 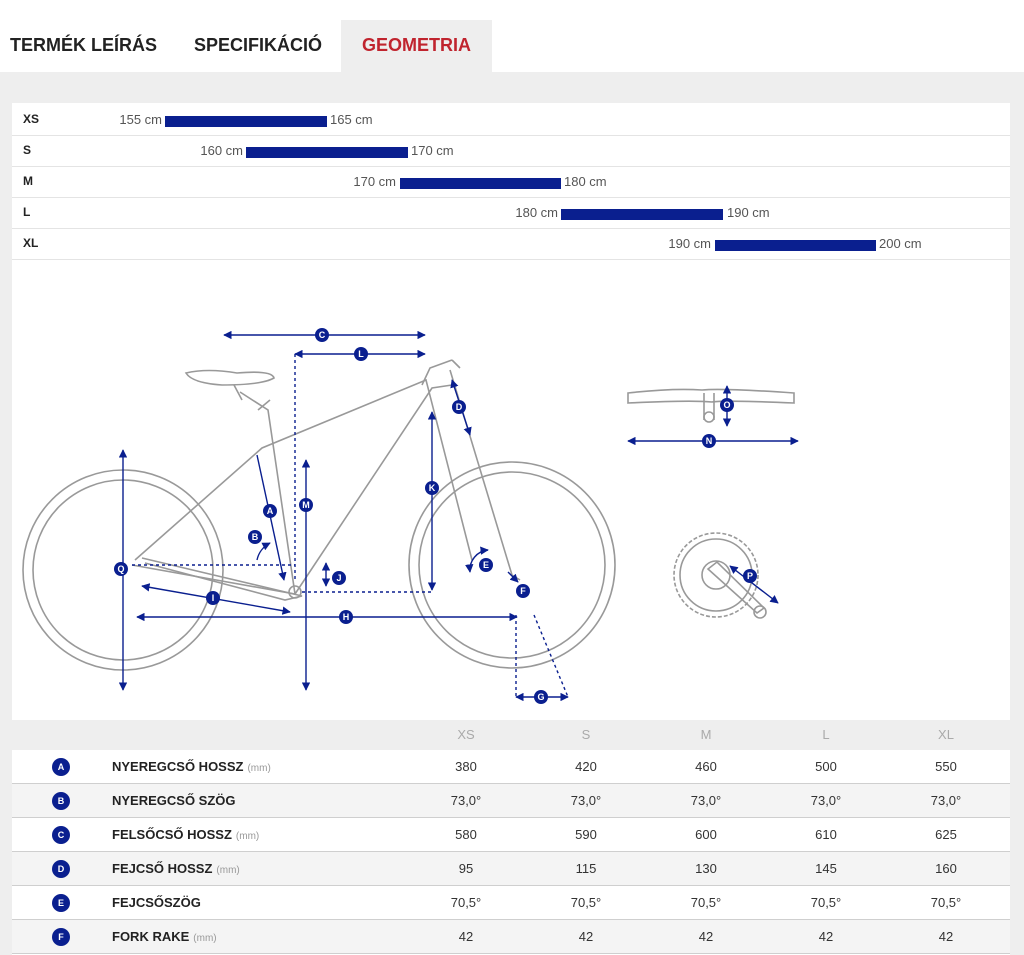 What do you see at coordinates (750, 576) in the screenshot?
I see `svg-text: P` at bounding box center [750, 576].